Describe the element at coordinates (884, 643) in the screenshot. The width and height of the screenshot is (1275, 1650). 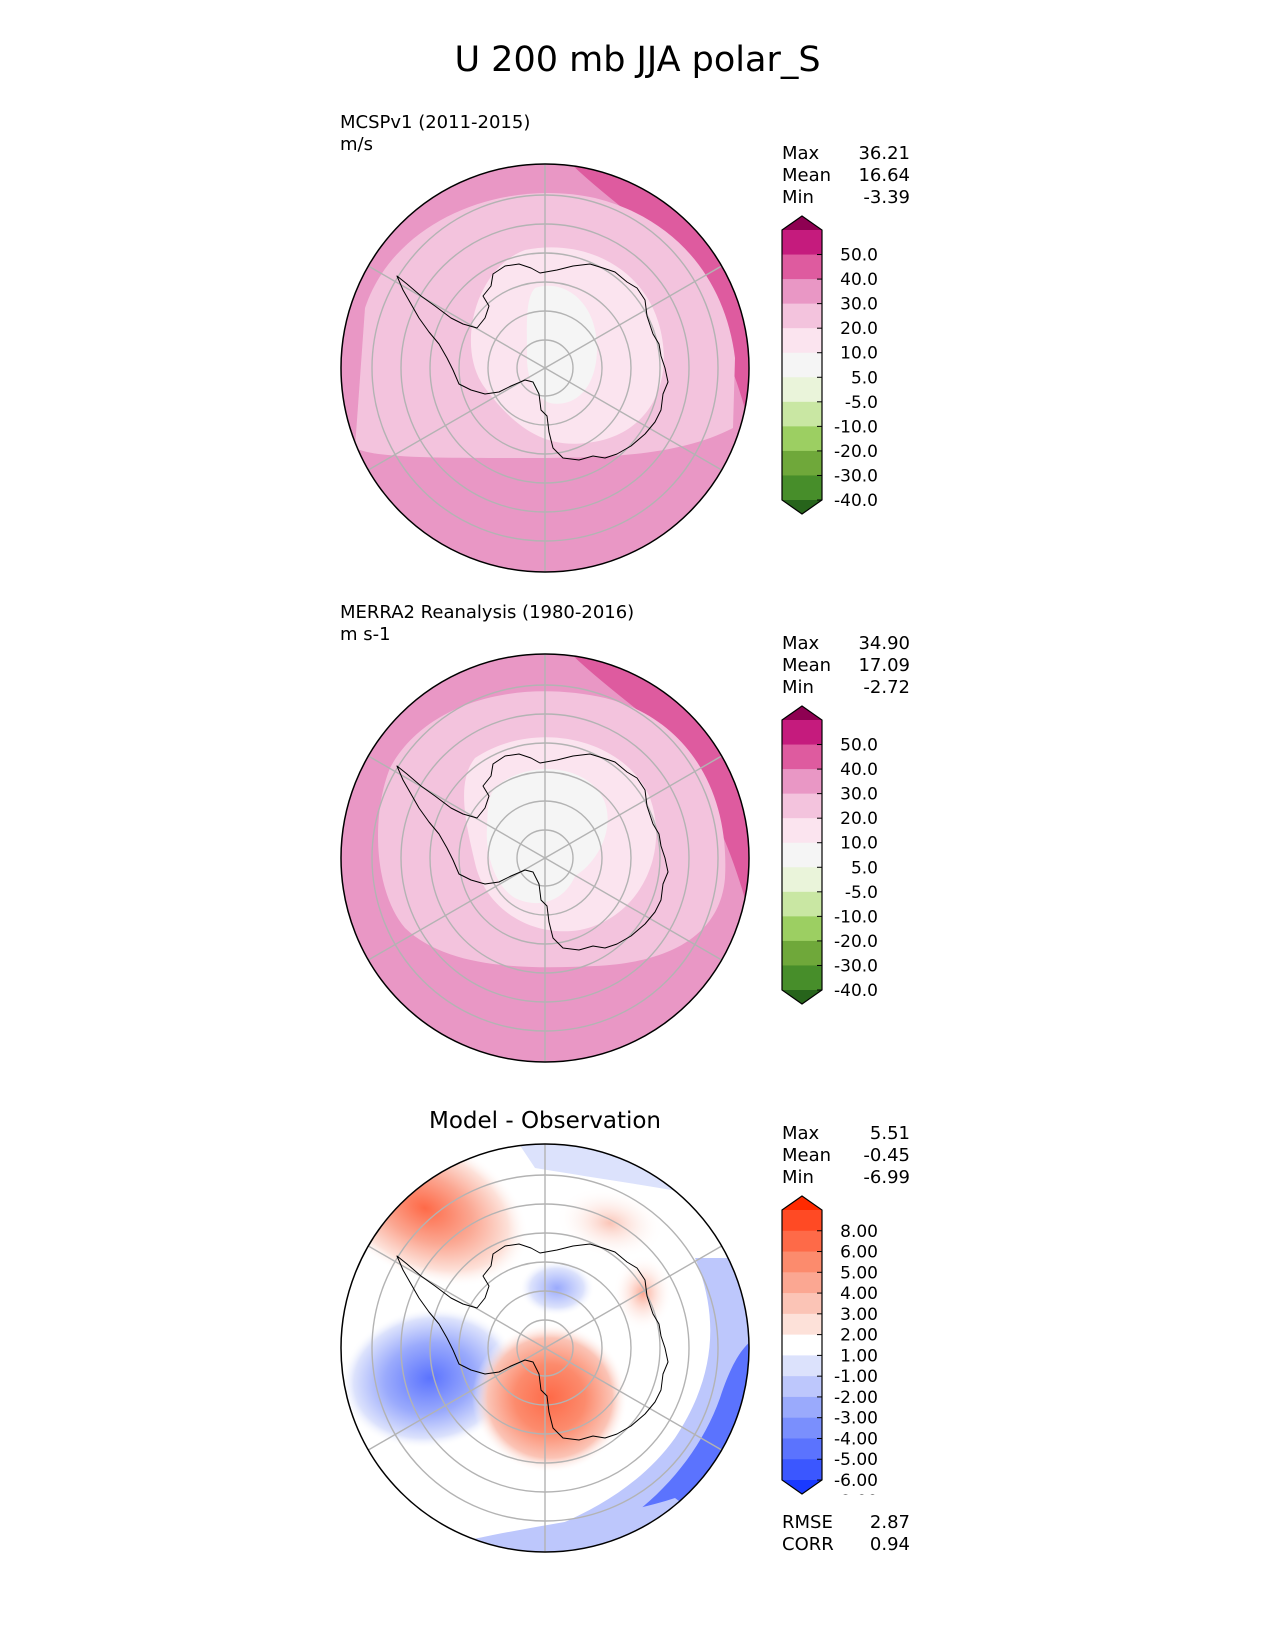
I see `stat-value: 34.90` at that location.